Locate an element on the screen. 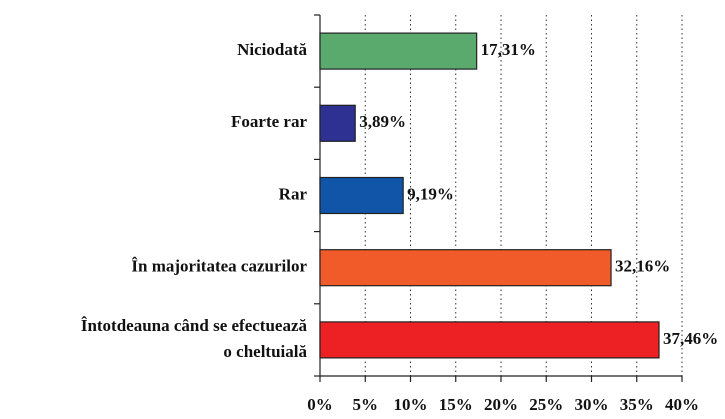 The width and height of the screenshot is (725, 419). x-tick-label: 5% is located at coordinates (366, 404).